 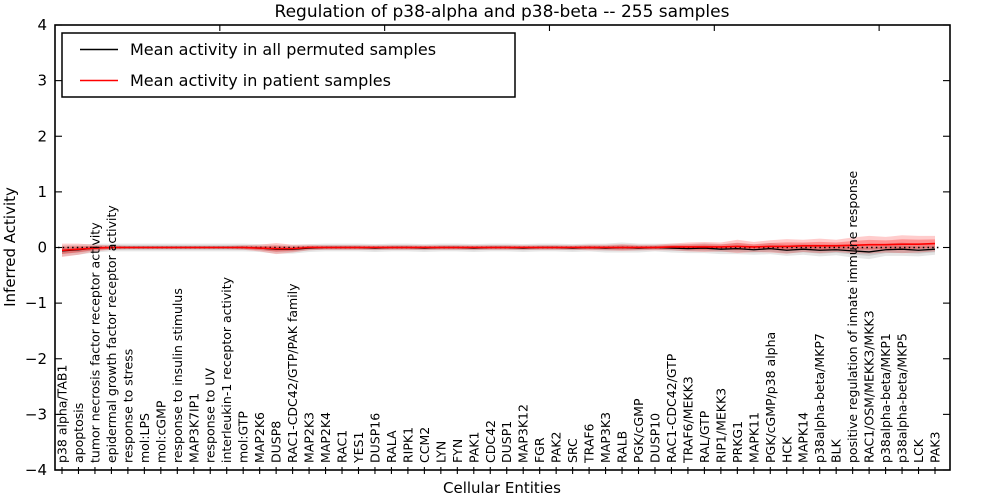 What do you see at coordinates (506, 442) in the screenshot?
I see `x-tick-label: DUSP1` at bounding box center [506, 442].